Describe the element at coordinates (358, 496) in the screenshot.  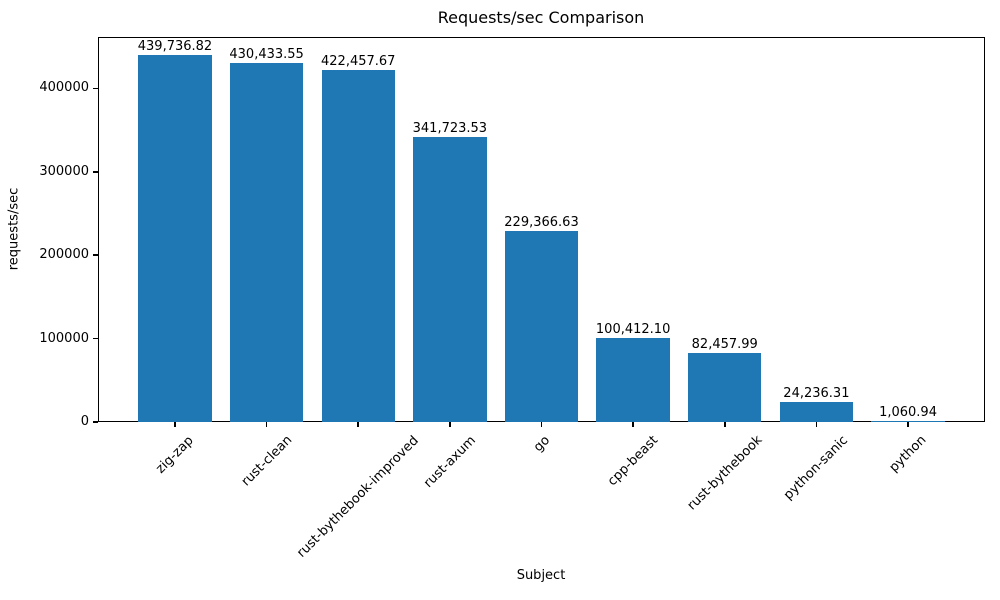
I see `x-tick-label: rust-bythebook-improved` at that location.